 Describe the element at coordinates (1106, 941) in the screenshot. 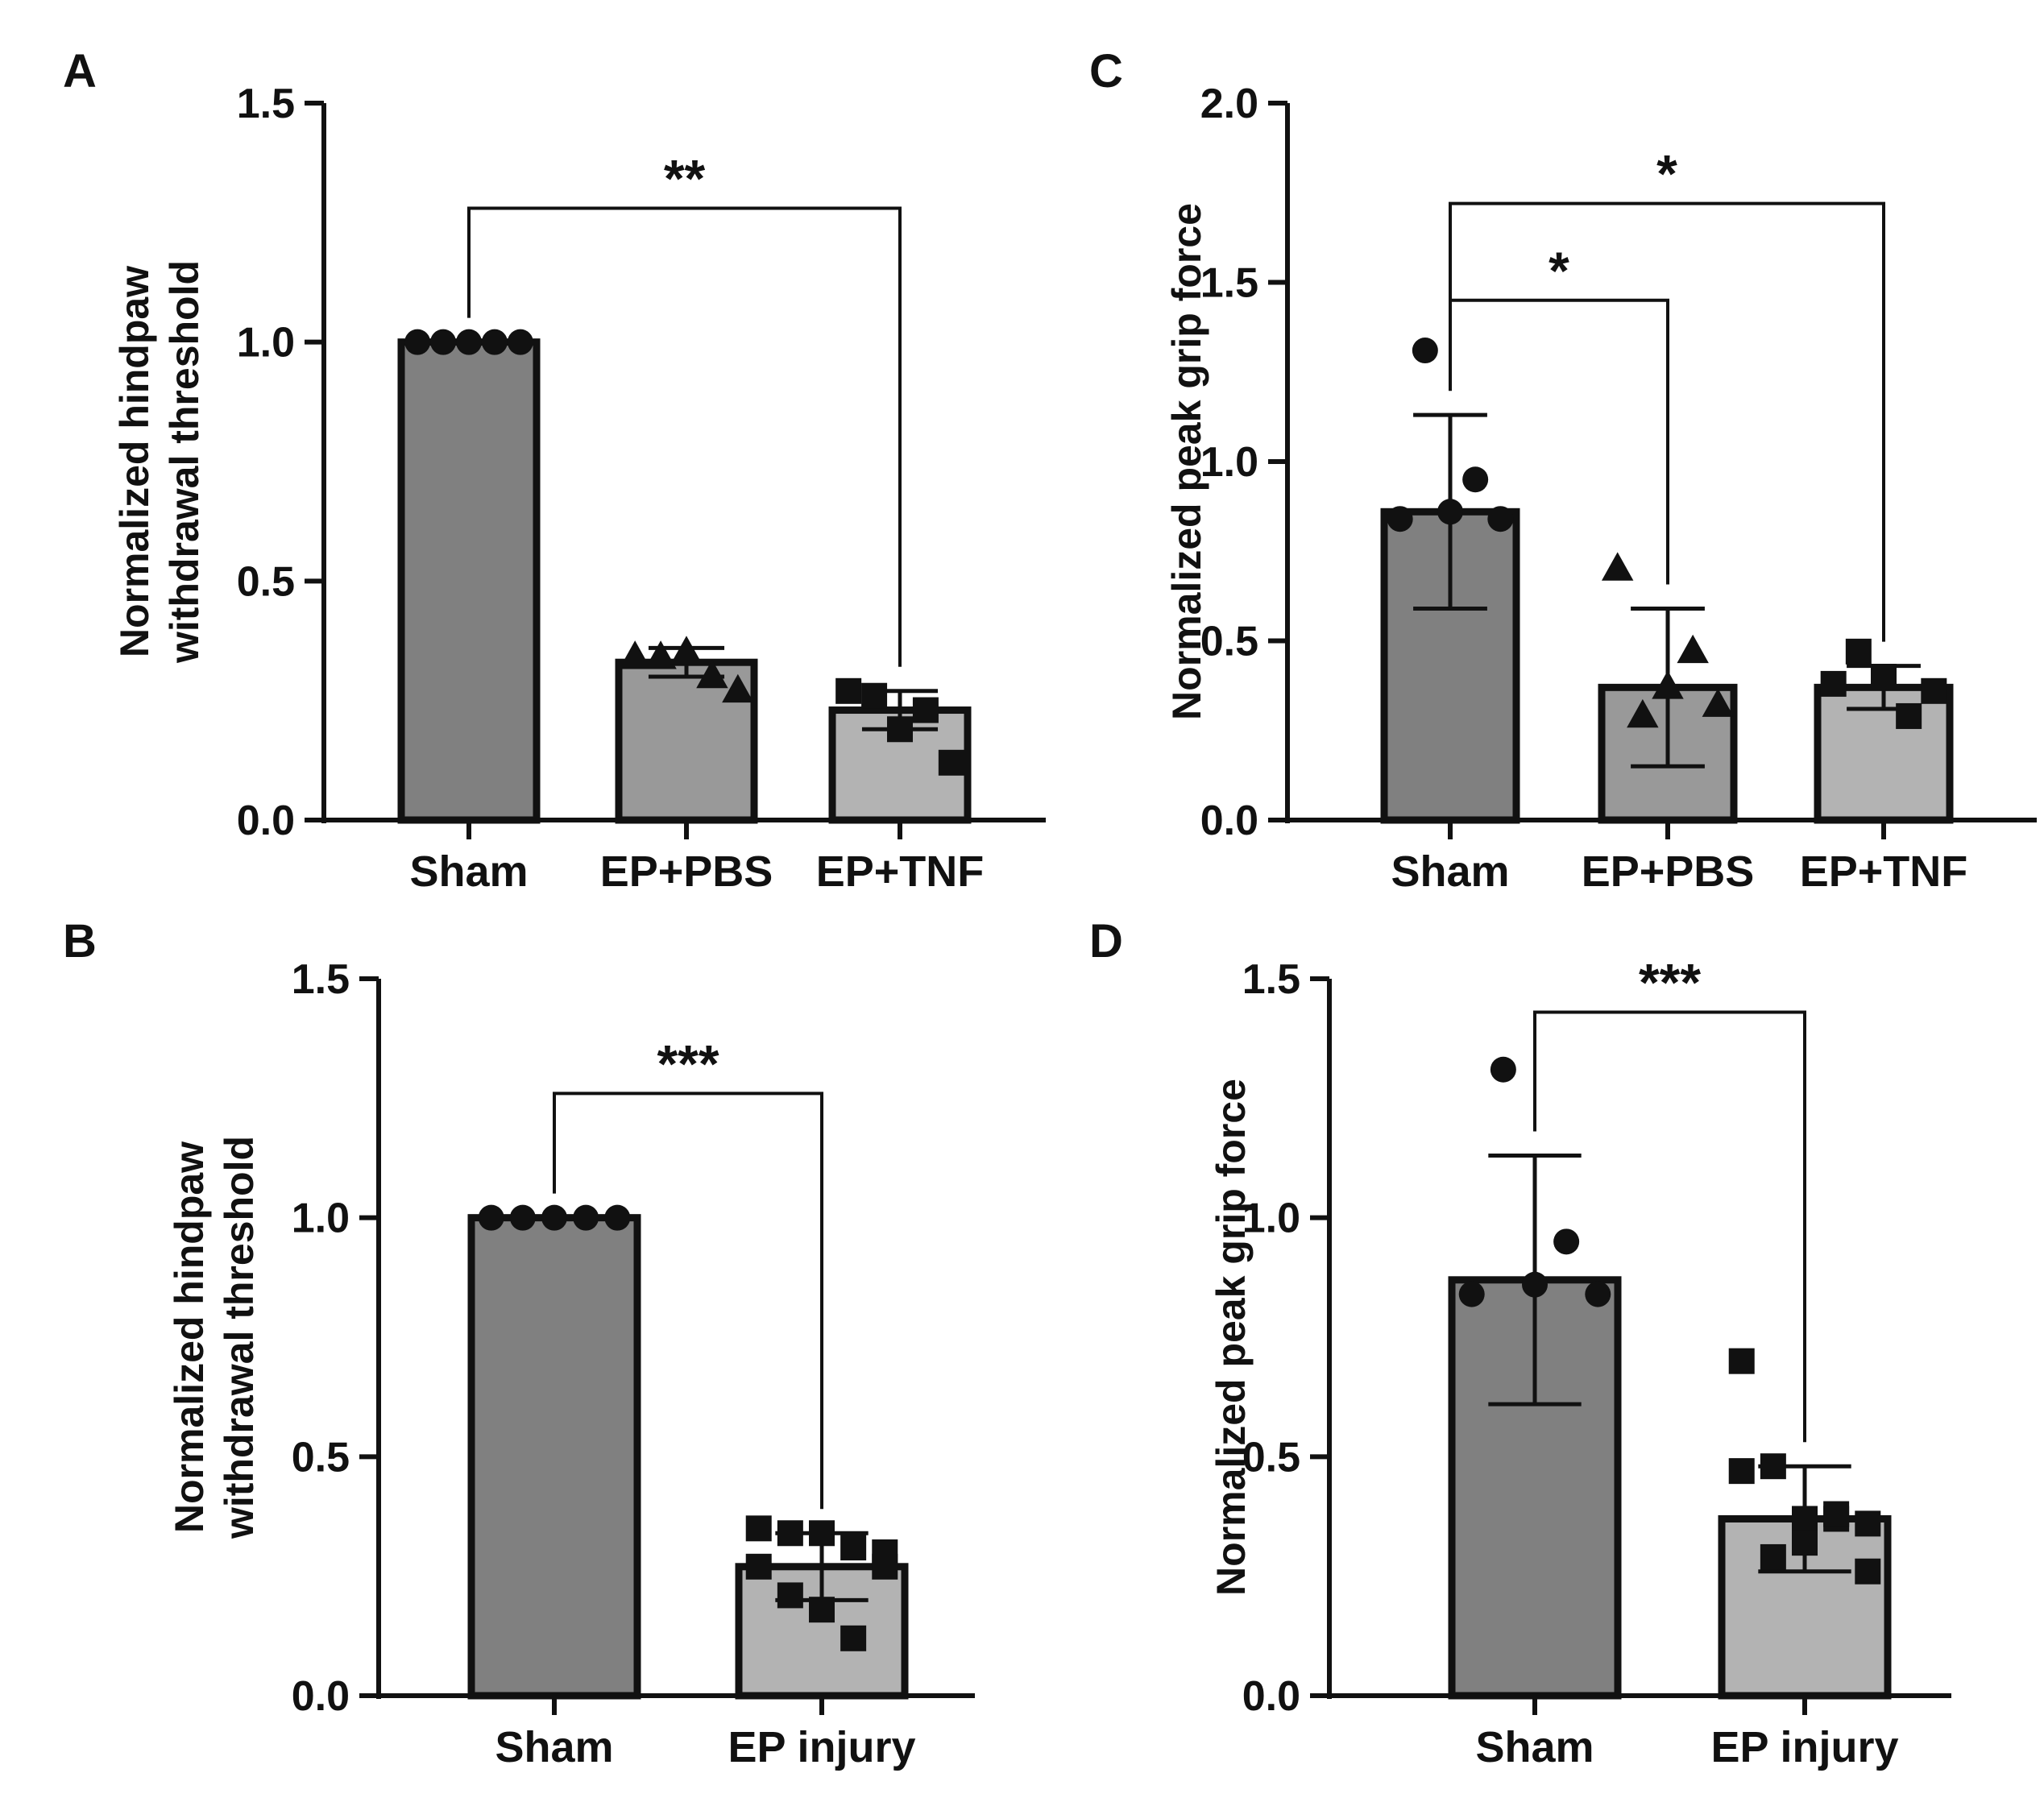

I see `panel-letter: D` at that location.